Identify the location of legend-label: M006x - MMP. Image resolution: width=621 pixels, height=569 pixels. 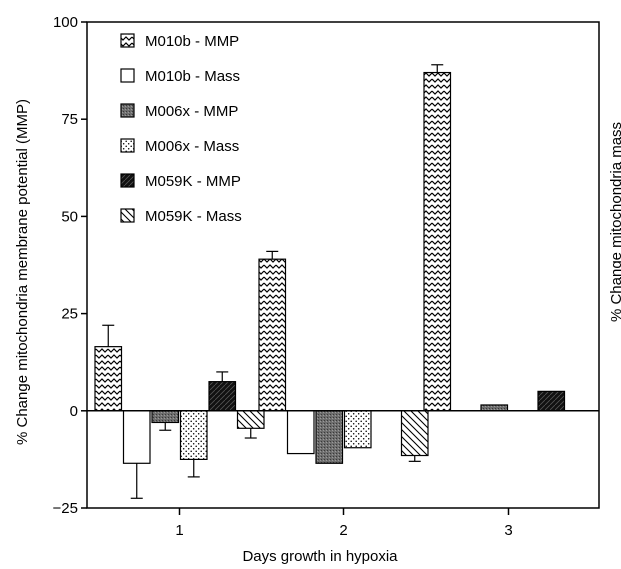
(191, 111).